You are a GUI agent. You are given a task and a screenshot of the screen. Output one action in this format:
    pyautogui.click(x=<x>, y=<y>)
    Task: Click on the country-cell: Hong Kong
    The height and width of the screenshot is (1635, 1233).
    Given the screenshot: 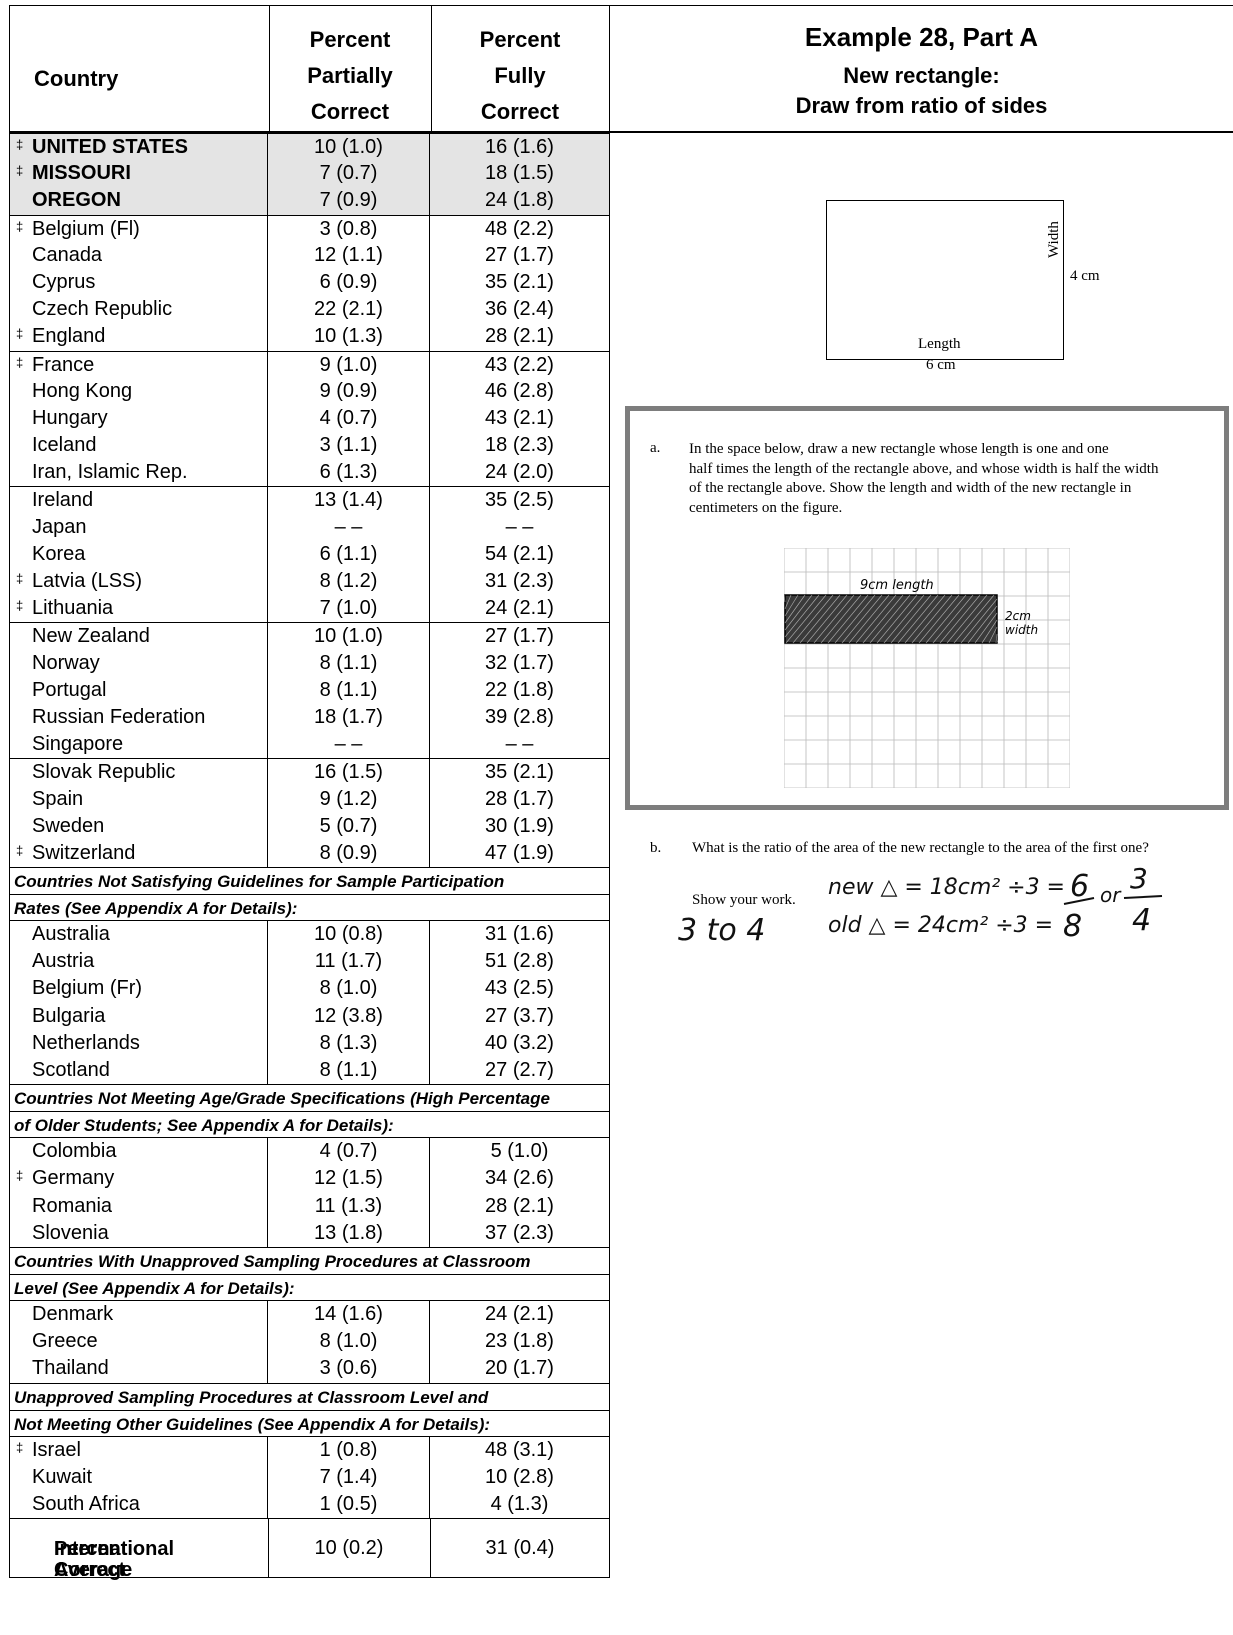 What is the action you would take?
    pyautogui.click(x=138, y=391)
    